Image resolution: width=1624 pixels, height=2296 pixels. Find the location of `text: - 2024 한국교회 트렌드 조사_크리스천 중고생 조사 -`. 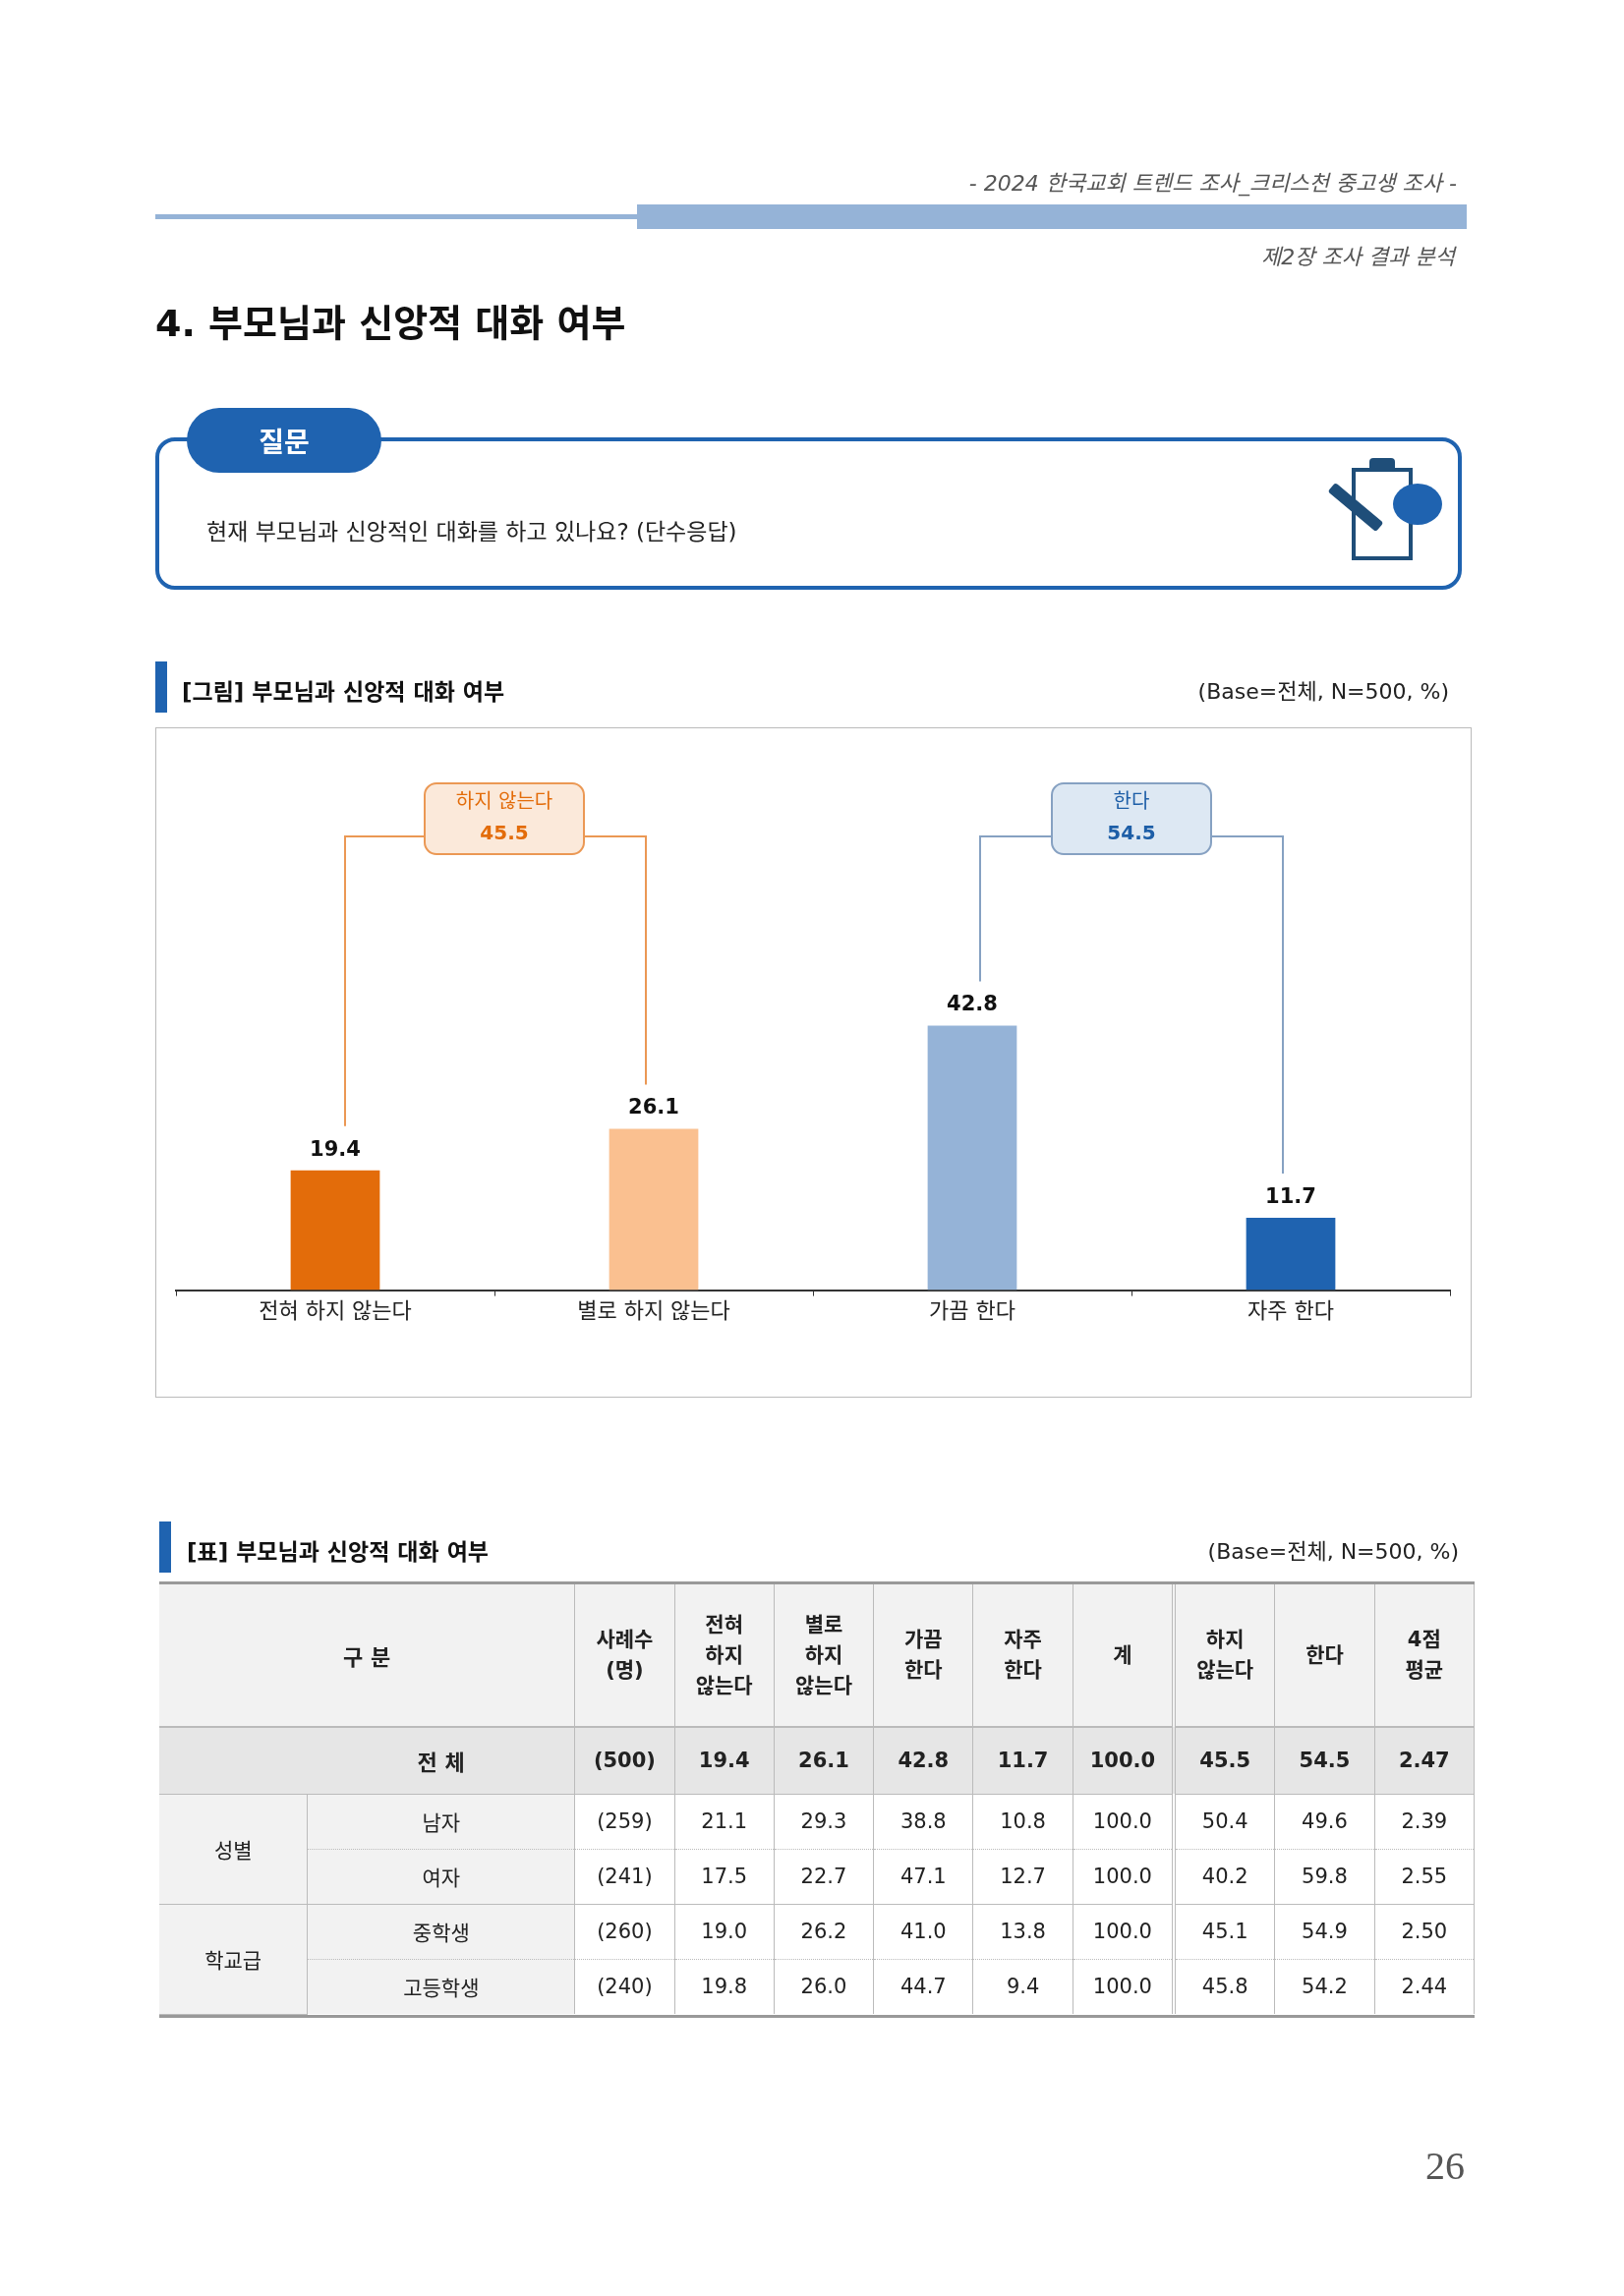

text: - 2024 한국교회 트렌드 조사_크리스천 중고생 조사 - is located at coordinates (1212, 184).